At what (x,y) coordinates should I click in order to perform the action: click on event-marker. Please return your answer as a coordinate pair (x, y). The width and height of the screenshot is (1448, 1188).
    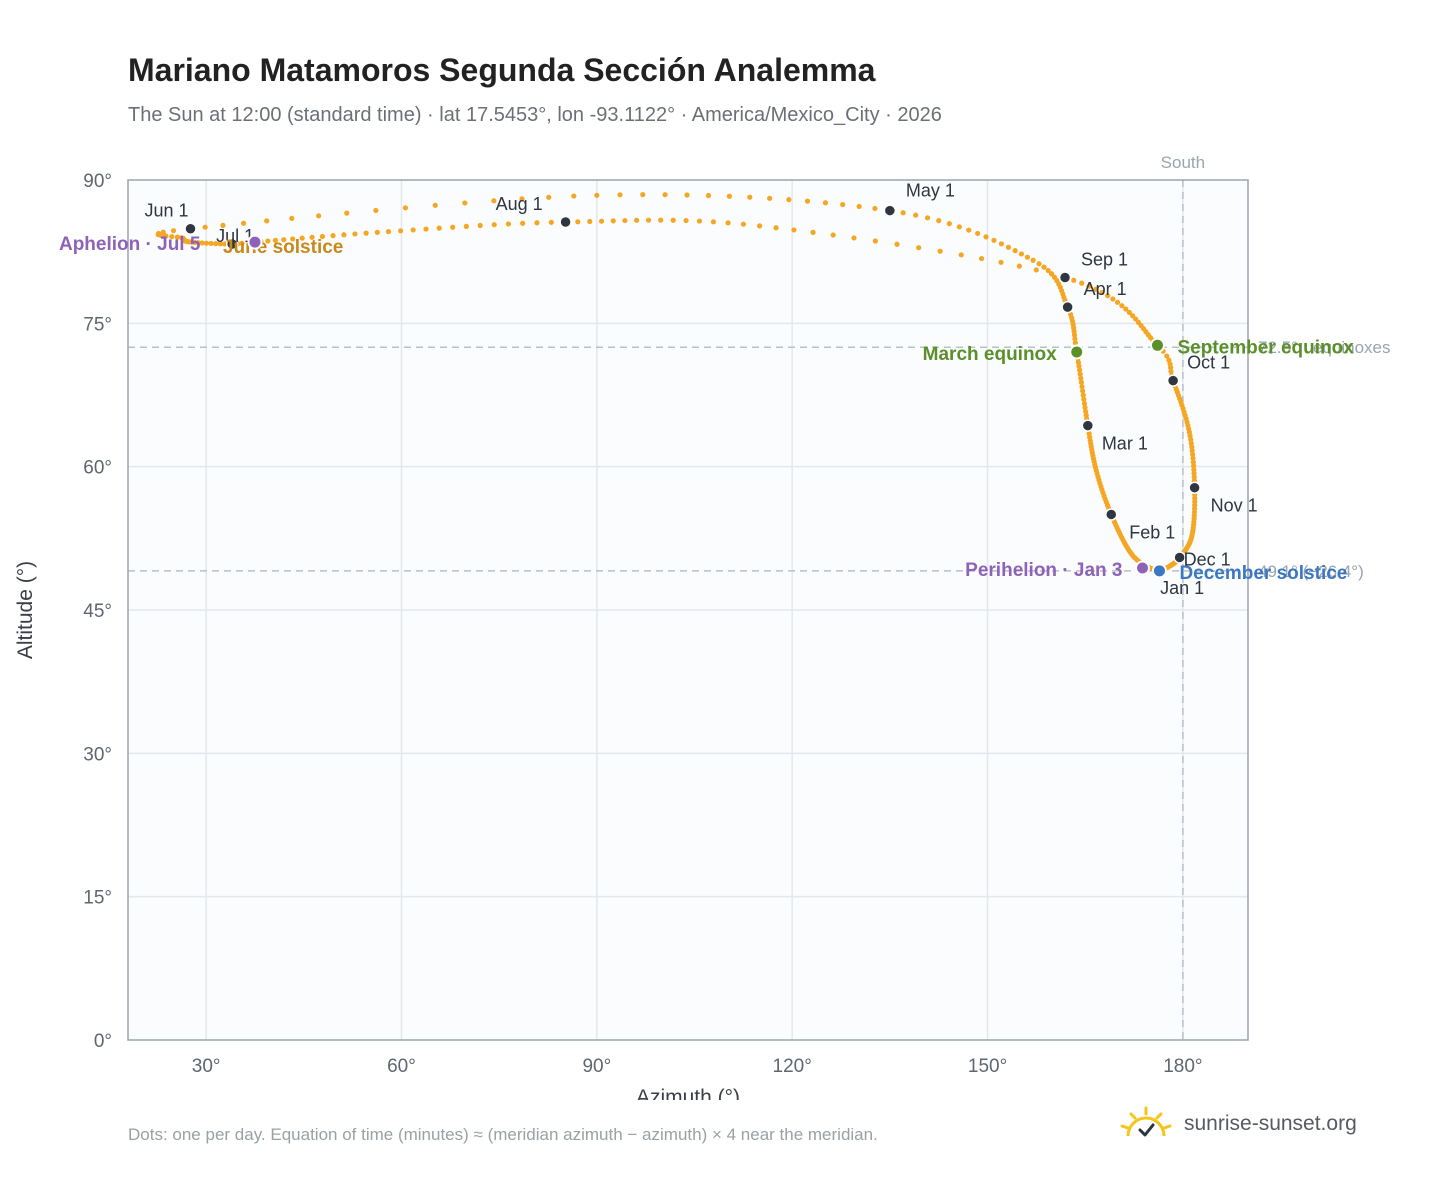
    Looking at the image, I should click on (1157, 345).